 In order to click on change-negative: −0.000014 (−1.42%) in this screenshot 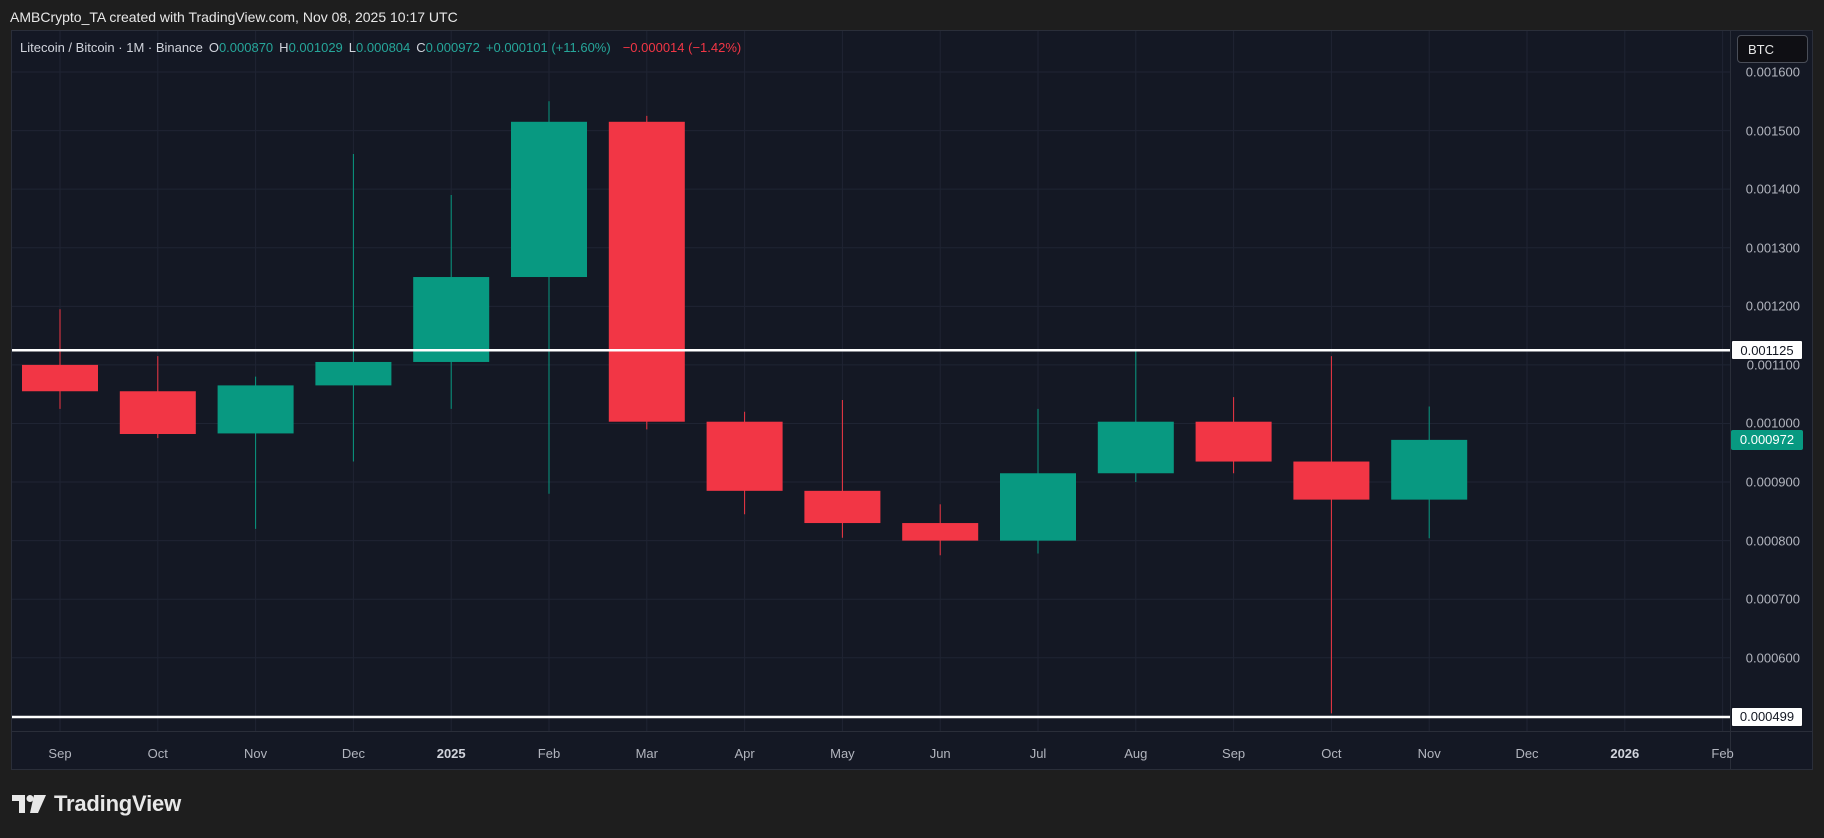, I will do `click(682, 47)`.